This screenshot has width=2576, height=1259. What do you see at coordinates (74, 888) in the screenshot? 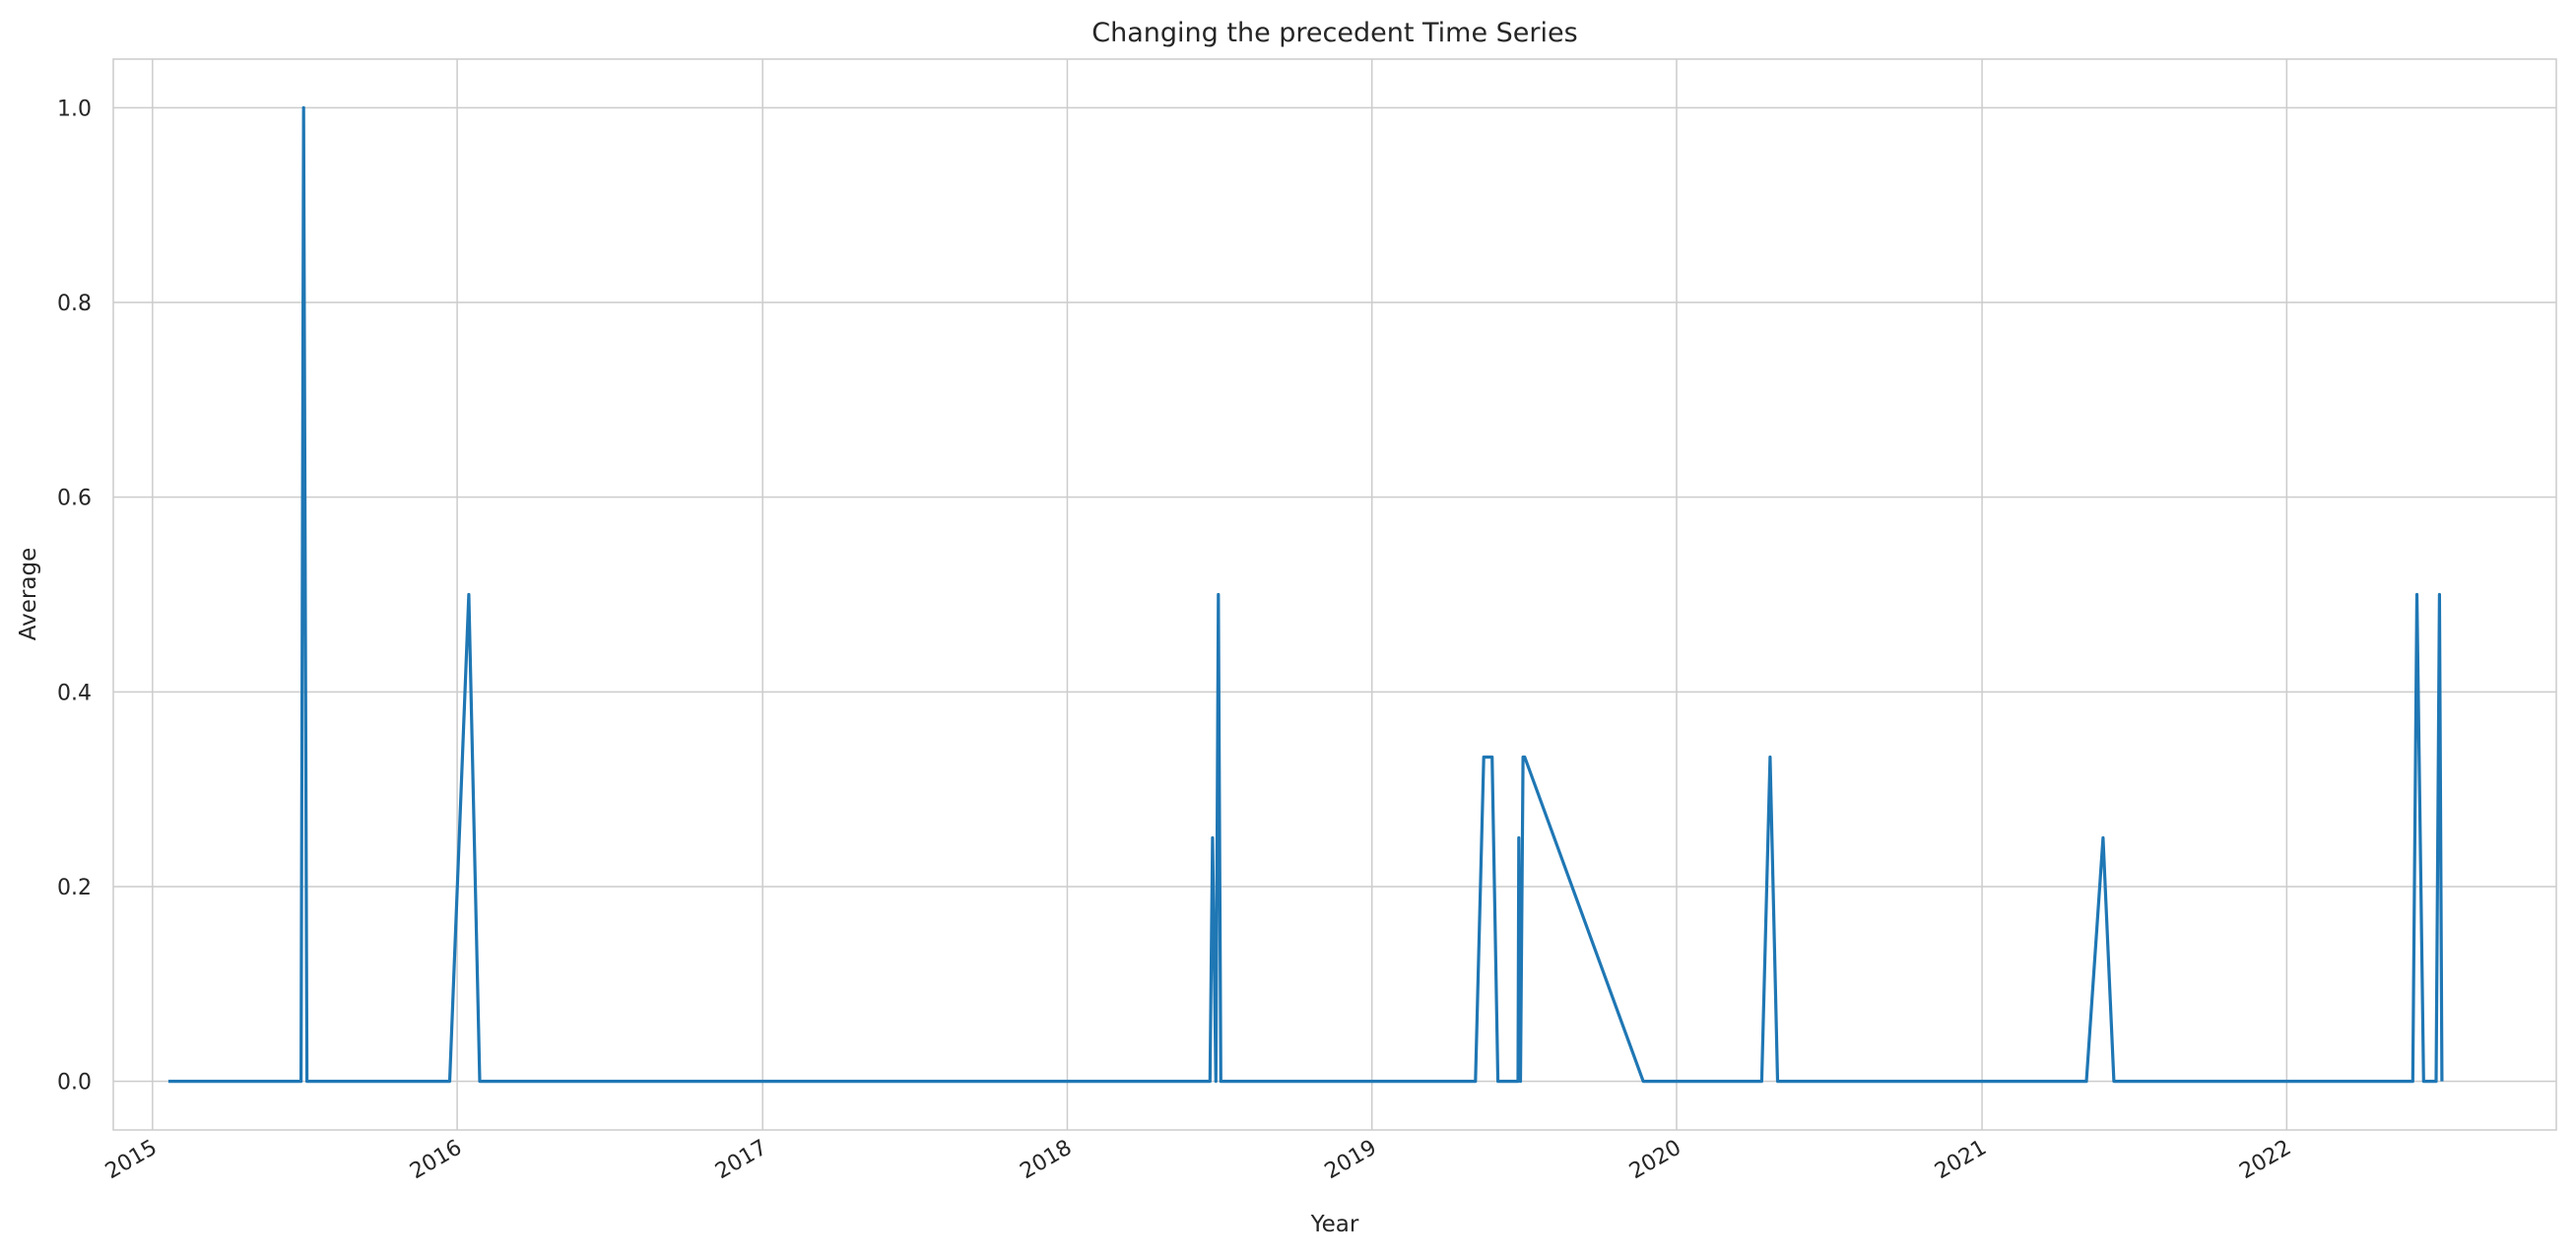
I see `y-tick-label: 0.2` at bounding box center [74, 888].